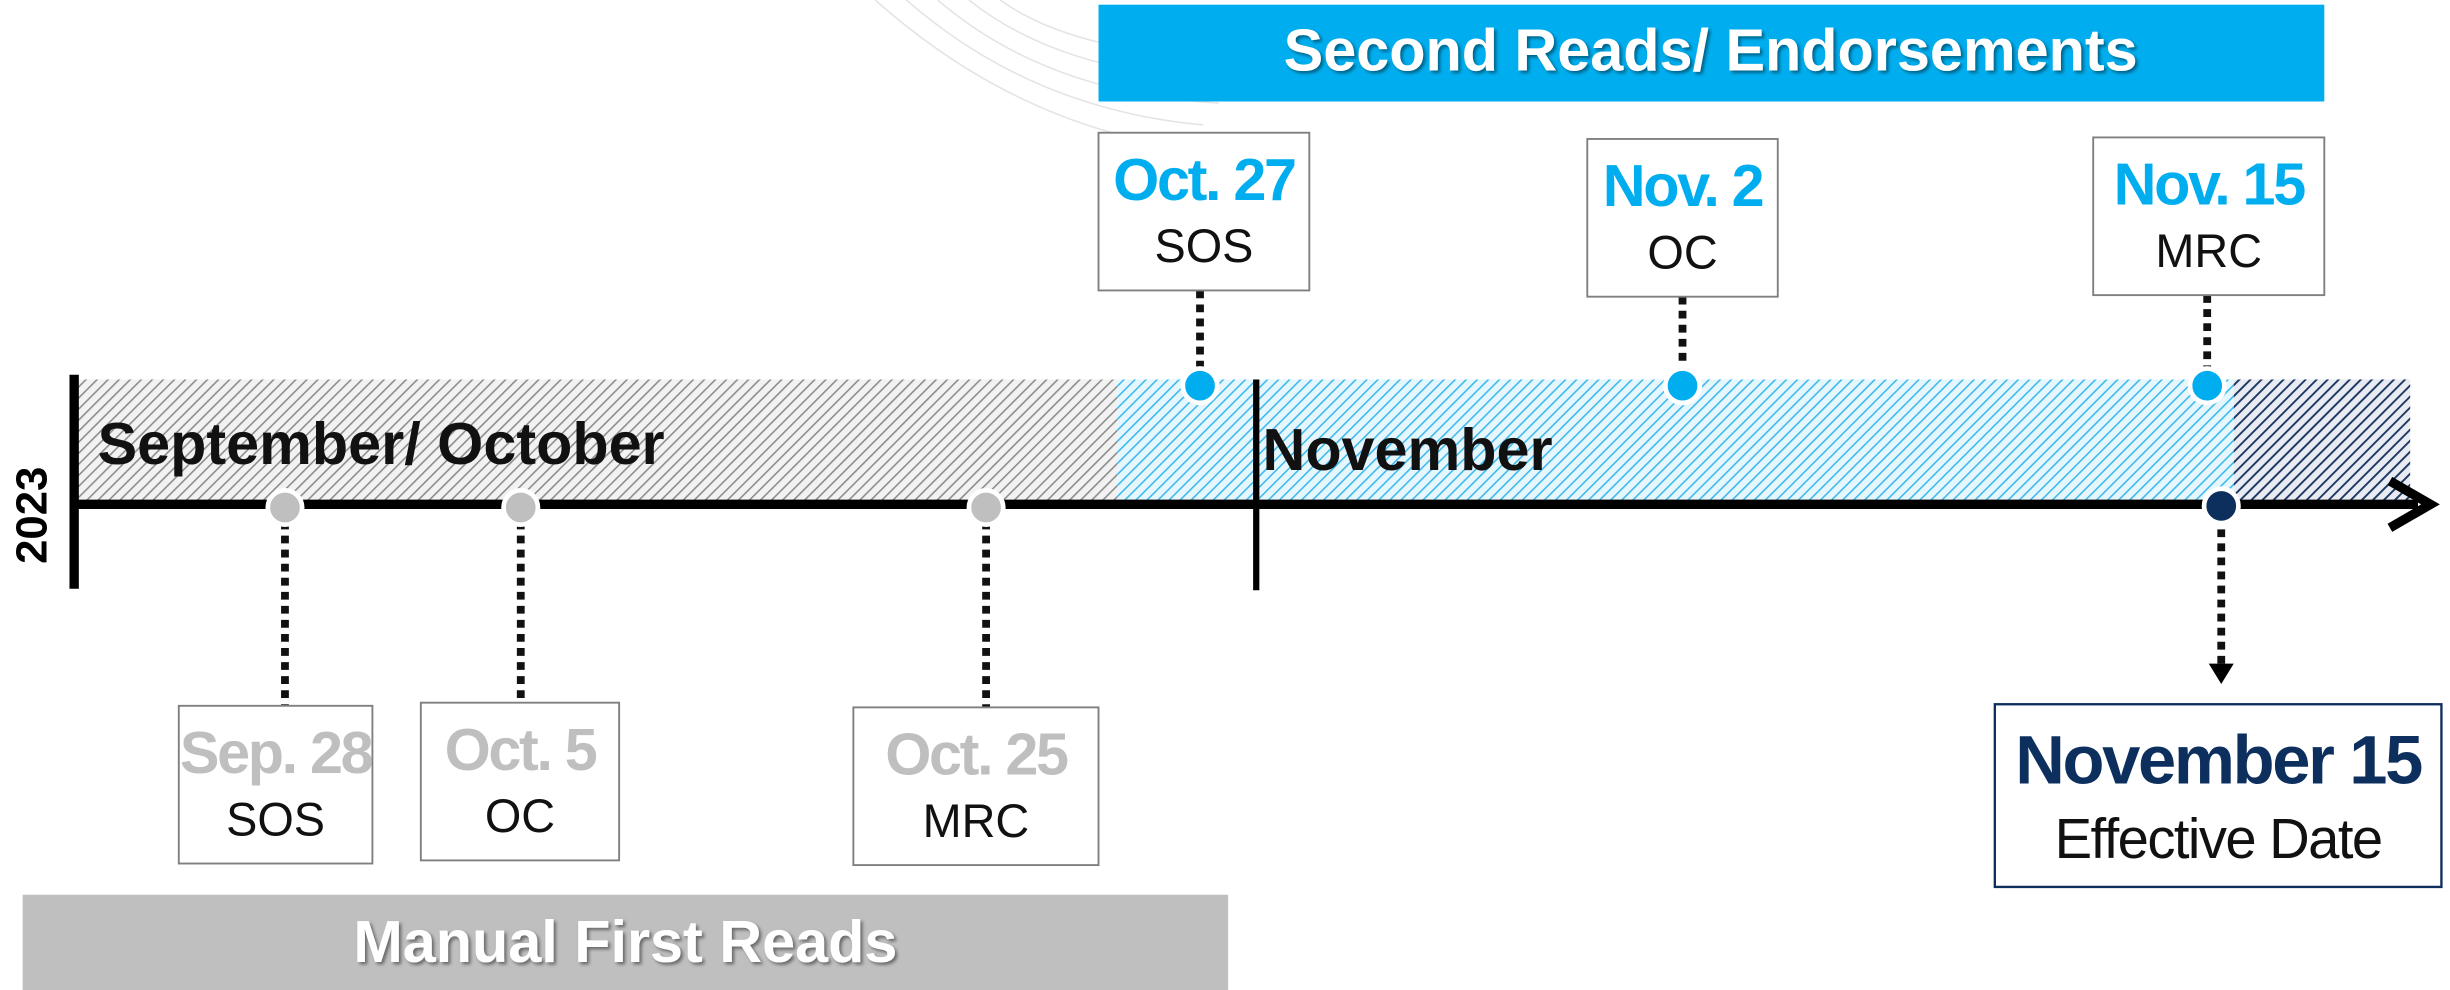 This screenshot has height=990, width=2450. Describe the element at coordinates (1204, 179) in the screenshot. I see `event-date: Oct. 27` at that location.